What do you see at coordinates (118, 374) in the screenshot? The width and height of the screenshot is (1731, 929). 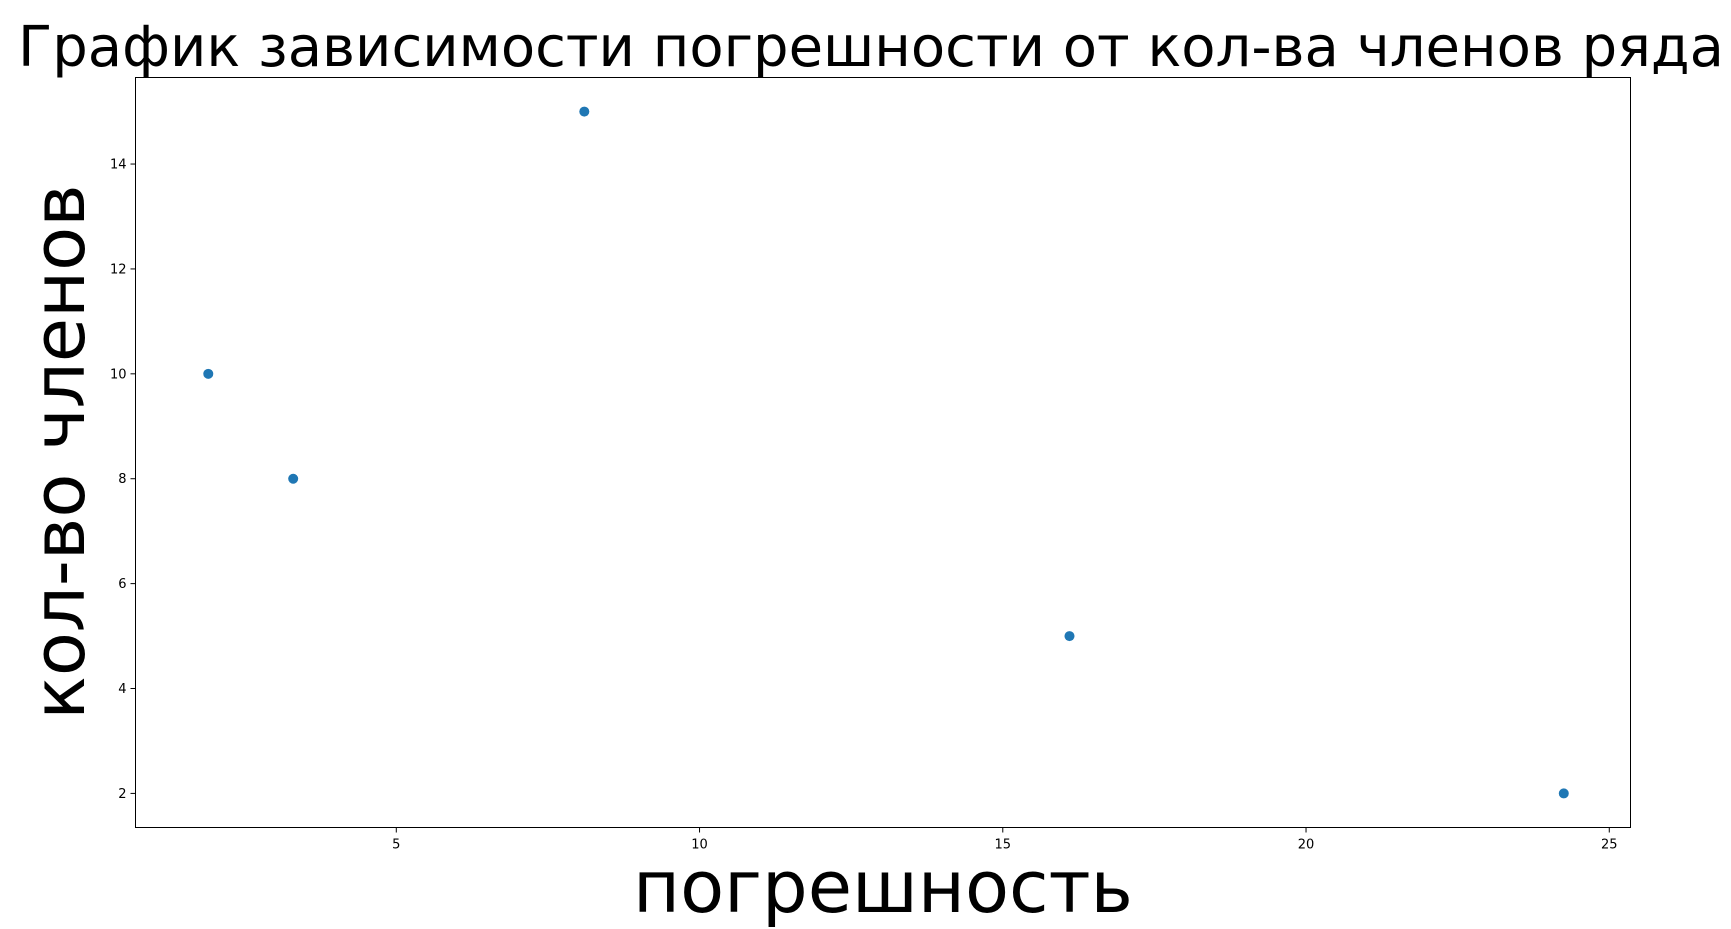 I see `y-tick-label: 10` at bounding box center [118, 374].